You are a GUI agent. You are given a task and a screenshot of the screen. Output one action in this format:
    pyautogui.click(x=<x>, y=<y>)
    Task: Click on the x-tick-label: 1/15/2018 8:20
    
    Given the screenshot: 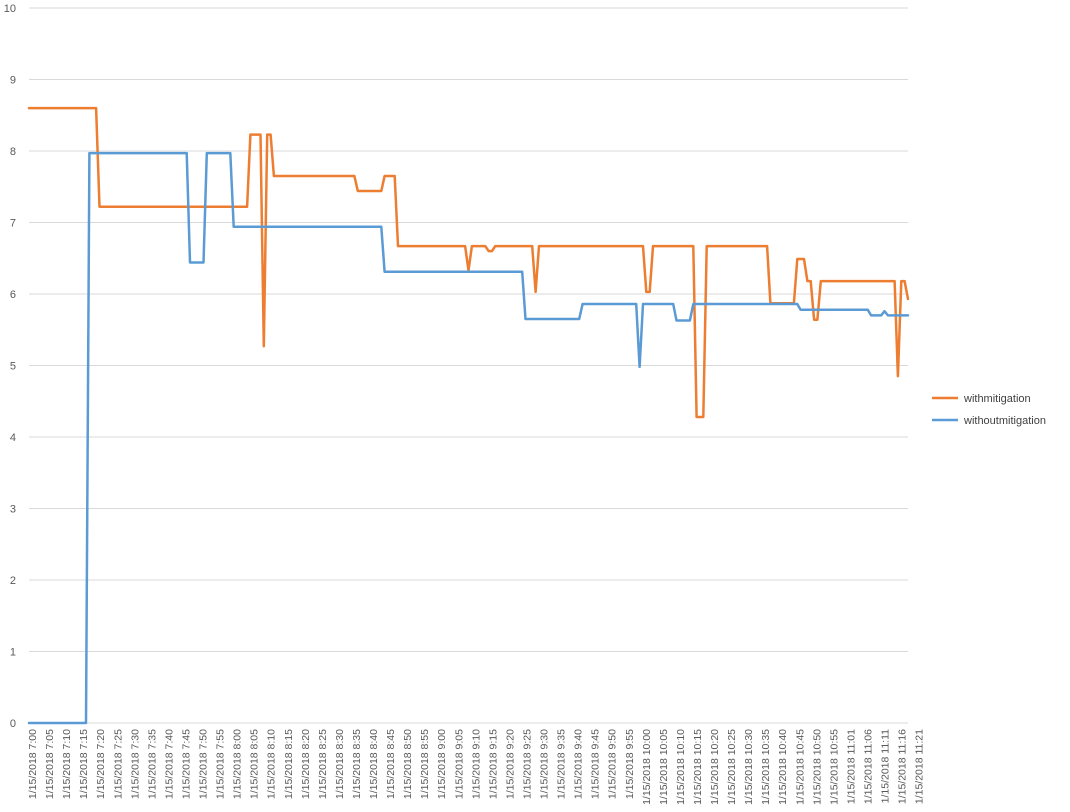 What is the action you would take?
    pyautogui.click(x=306, y=764)
    